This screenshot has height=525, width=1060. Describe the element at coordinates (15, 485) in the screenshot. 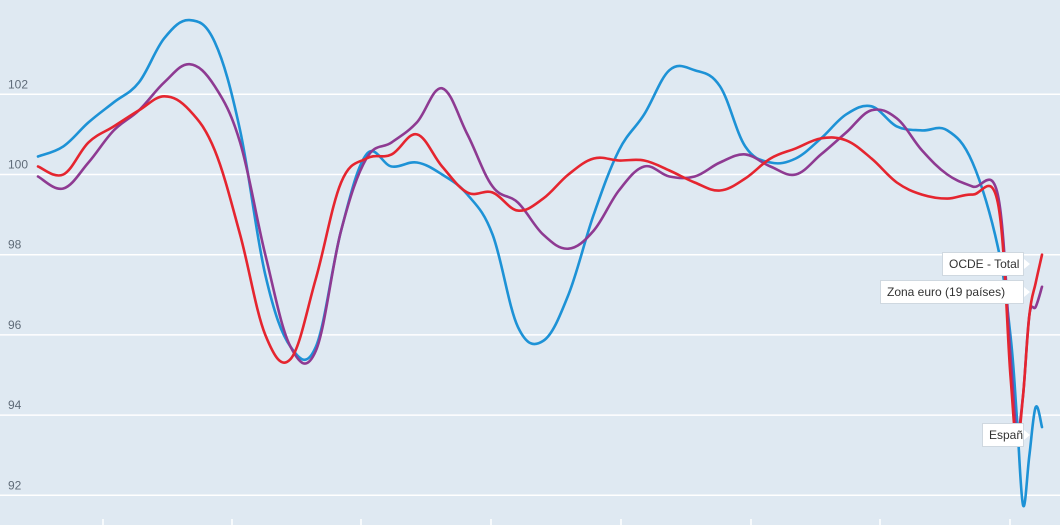

I see `y-tick-label: 92` at that location.